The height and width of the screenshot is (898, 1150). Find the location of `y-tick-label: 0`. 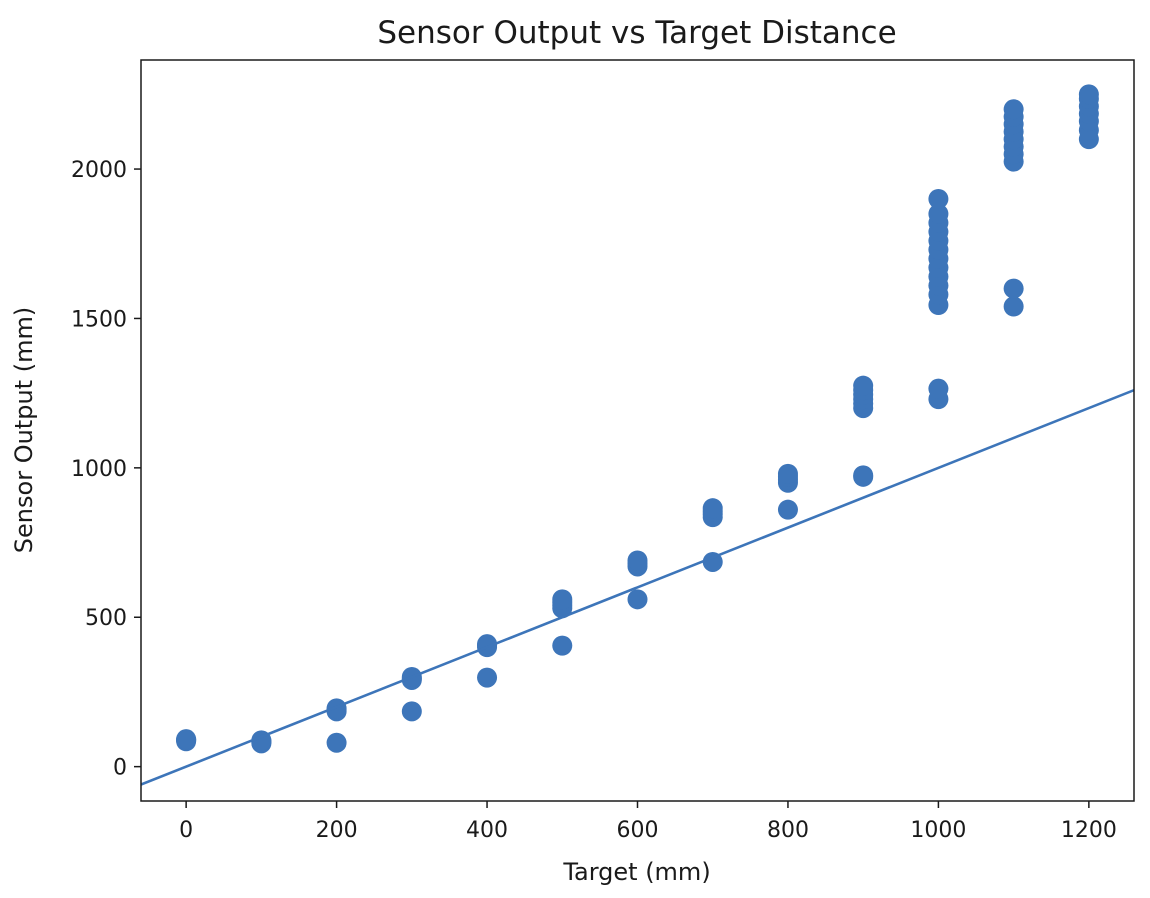

y-tick-label: 0 is located at coordinates (120, 768).